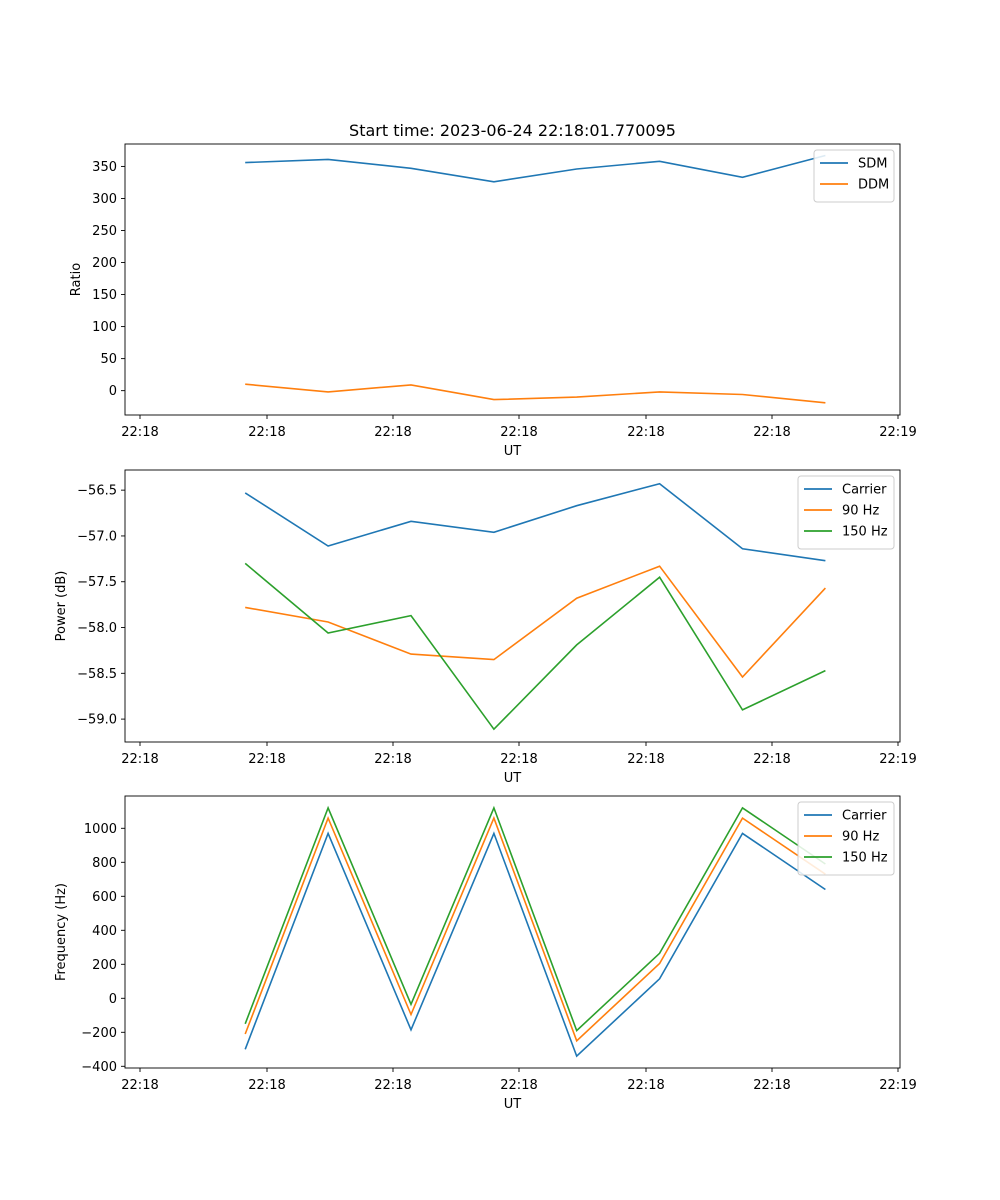  Describe the element at coordinates (104, 295) in the screenshot. I see `y-tick-label: 150` at that location.